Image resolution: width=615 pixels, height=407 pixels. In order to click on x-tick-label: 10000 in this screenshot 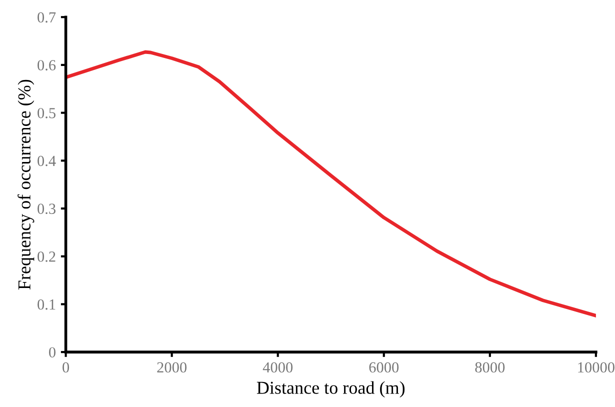, I will do `click(596, 367)`.